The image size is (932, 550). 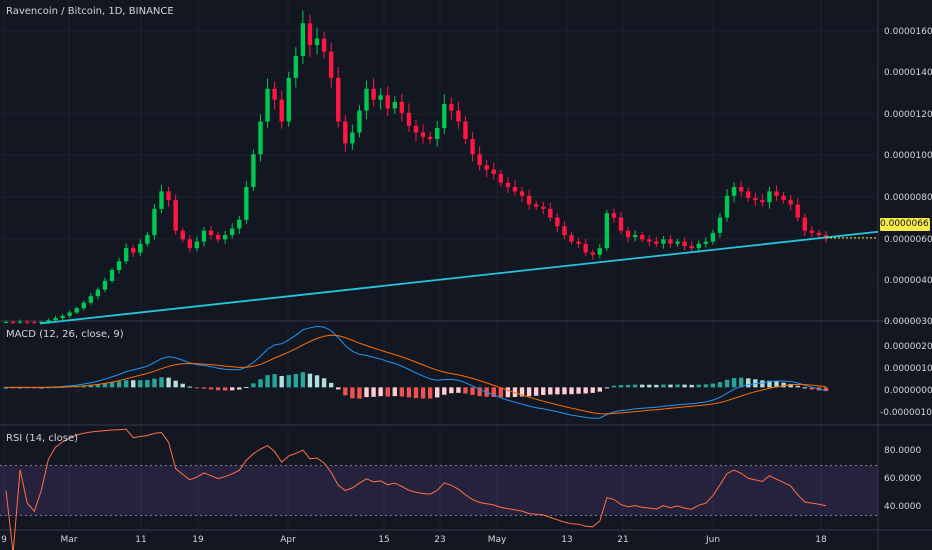 What do you see at coordinates (903, 479) in the screenshot?
I see `rsi-axis-label: 60.0000` at bounding box center [903, 479].